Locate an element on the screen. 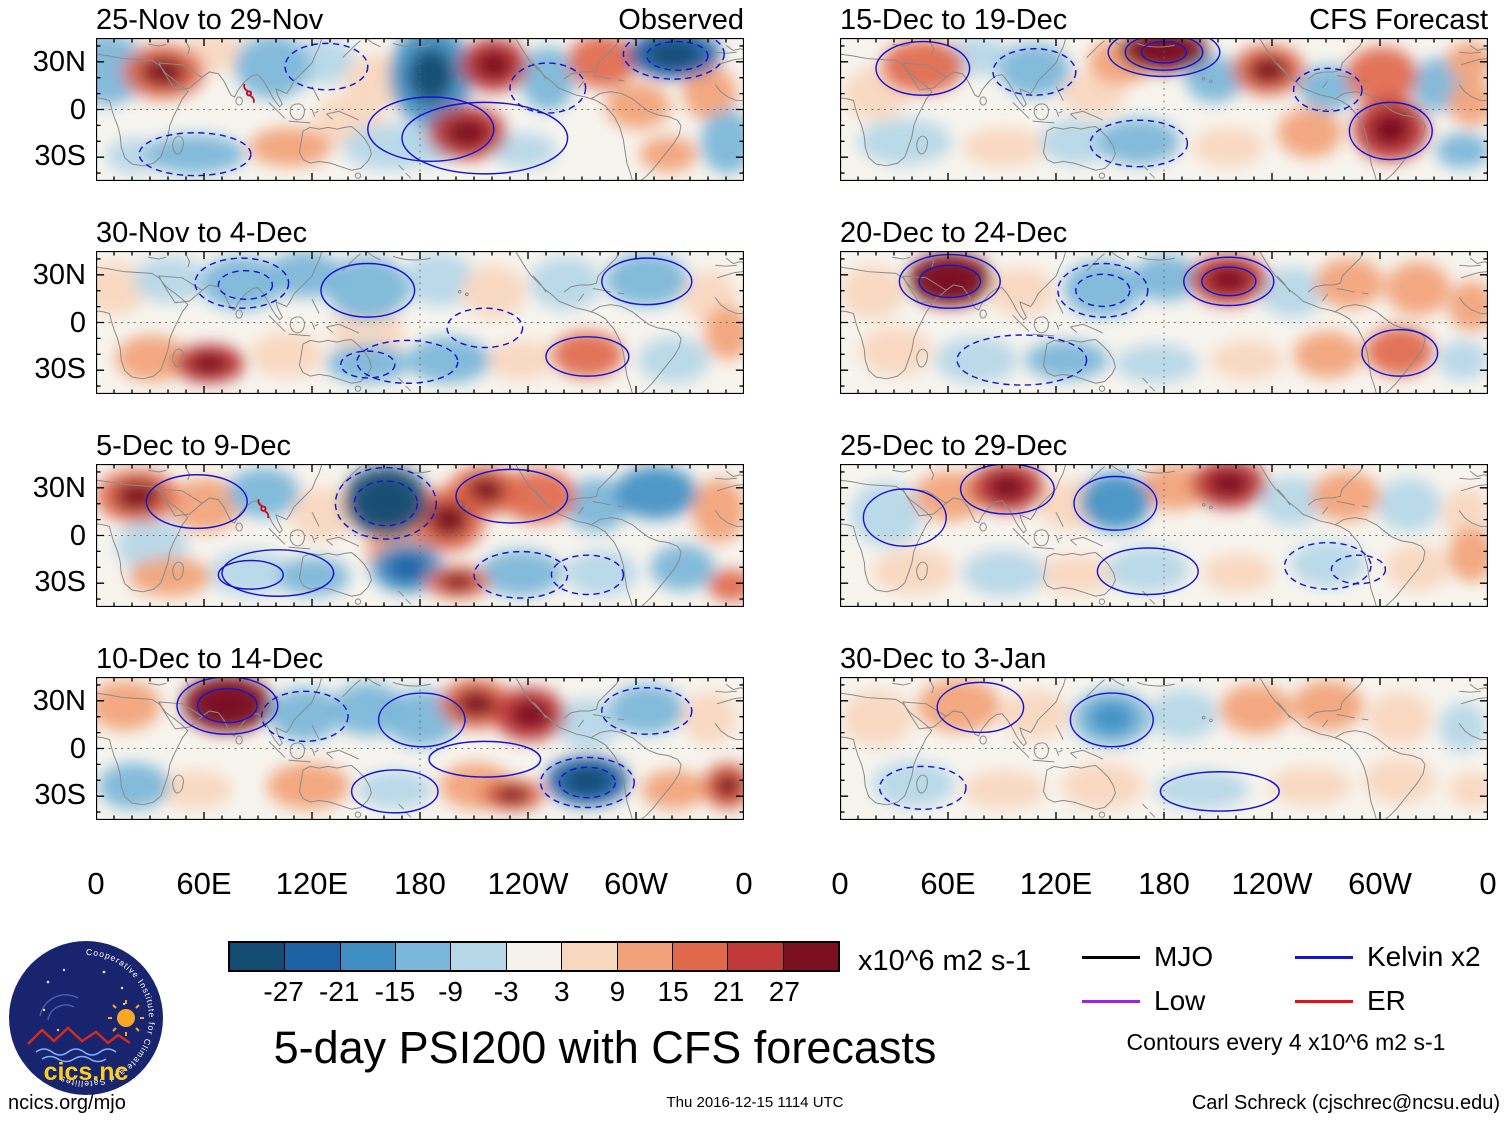 This screenshot has height=1121, width=1510. panel-forecast-row3: 25-Dec to 29-Dec is located at coordinates (1164, 518).